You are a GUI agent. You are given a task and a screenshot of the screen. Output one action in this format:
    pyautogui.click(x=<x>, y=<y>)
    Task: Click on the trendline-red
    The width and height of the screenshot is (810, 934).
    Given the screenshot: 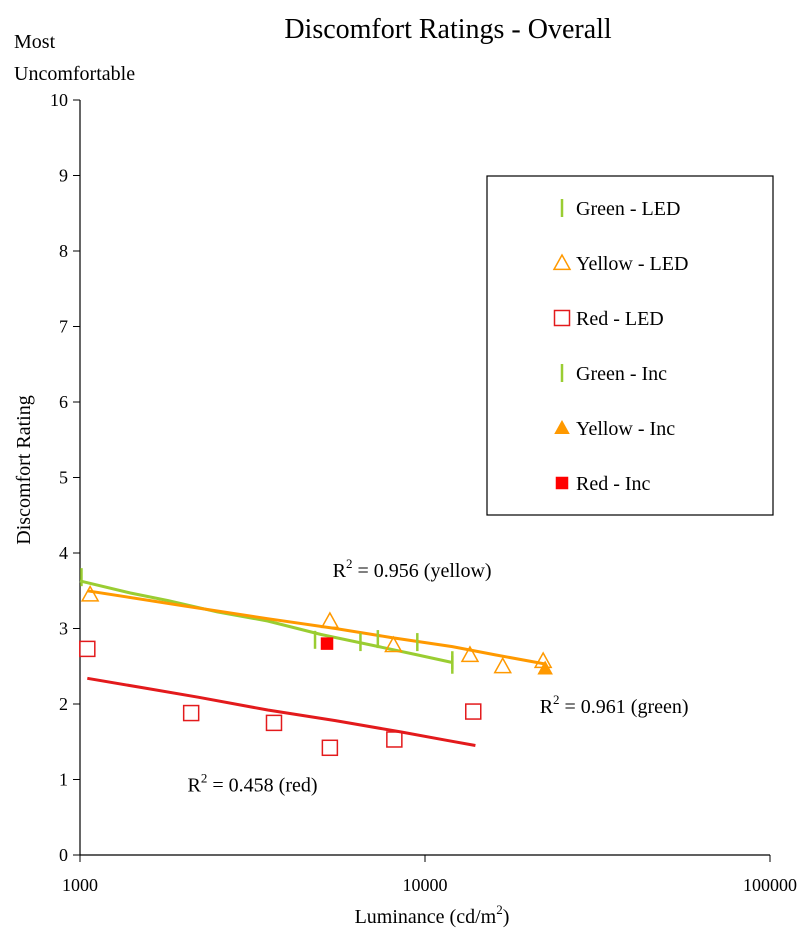 What is the action you would take?
    pyautogui.click(x=281, y=711)
    